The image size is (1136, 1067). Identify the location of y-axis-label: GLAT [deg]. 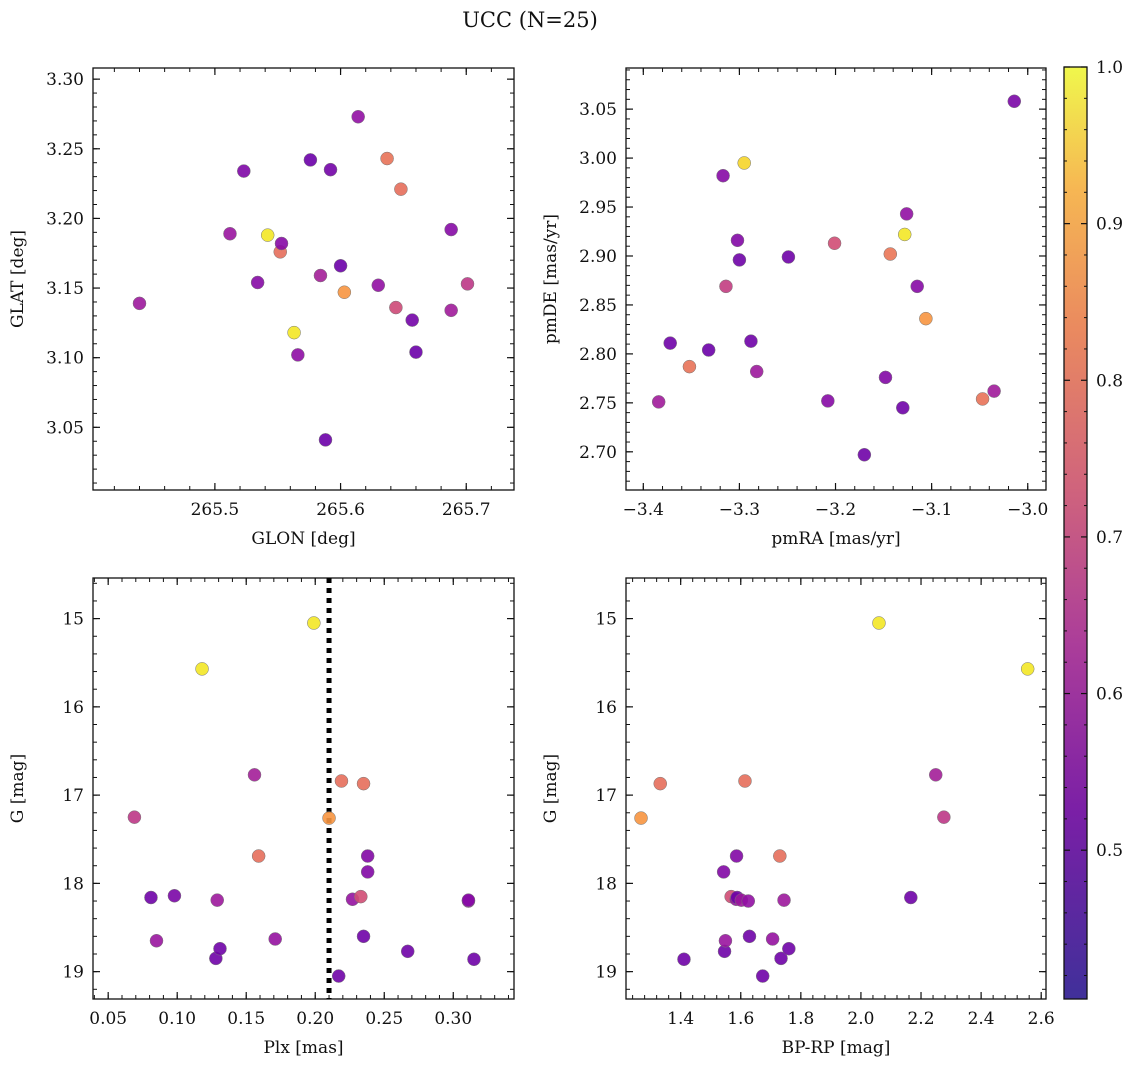
(18, 279).